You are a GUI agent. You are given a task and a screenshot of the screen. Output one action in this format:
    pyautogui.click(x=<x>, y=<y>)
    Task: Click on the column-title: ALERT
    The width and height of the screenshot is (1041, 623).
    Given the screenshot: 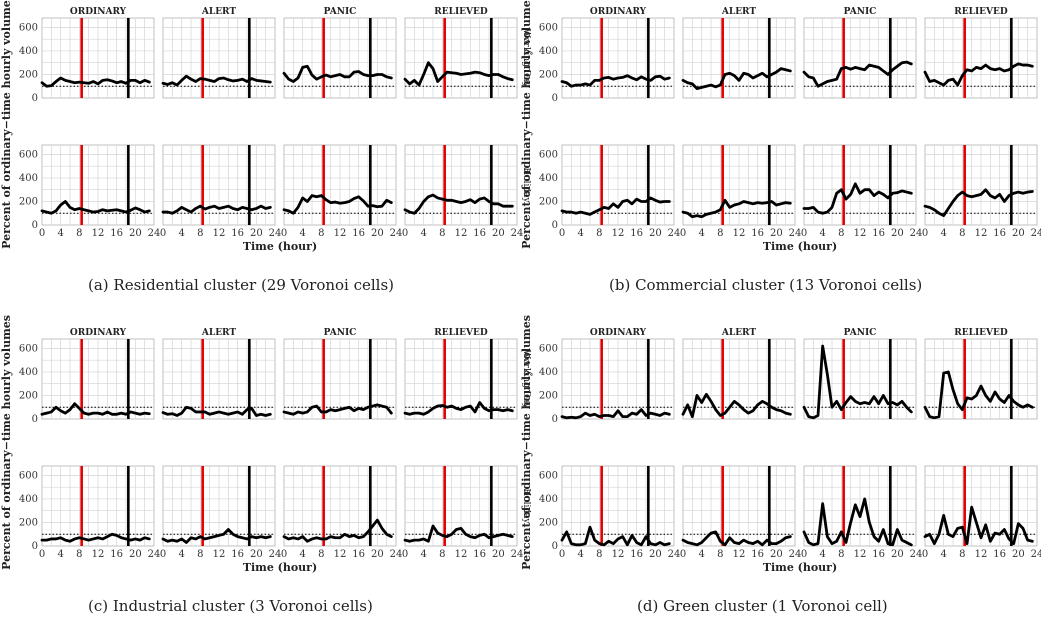 What is the action you would take?
    pyautogui.click(x=738, y=12)
    